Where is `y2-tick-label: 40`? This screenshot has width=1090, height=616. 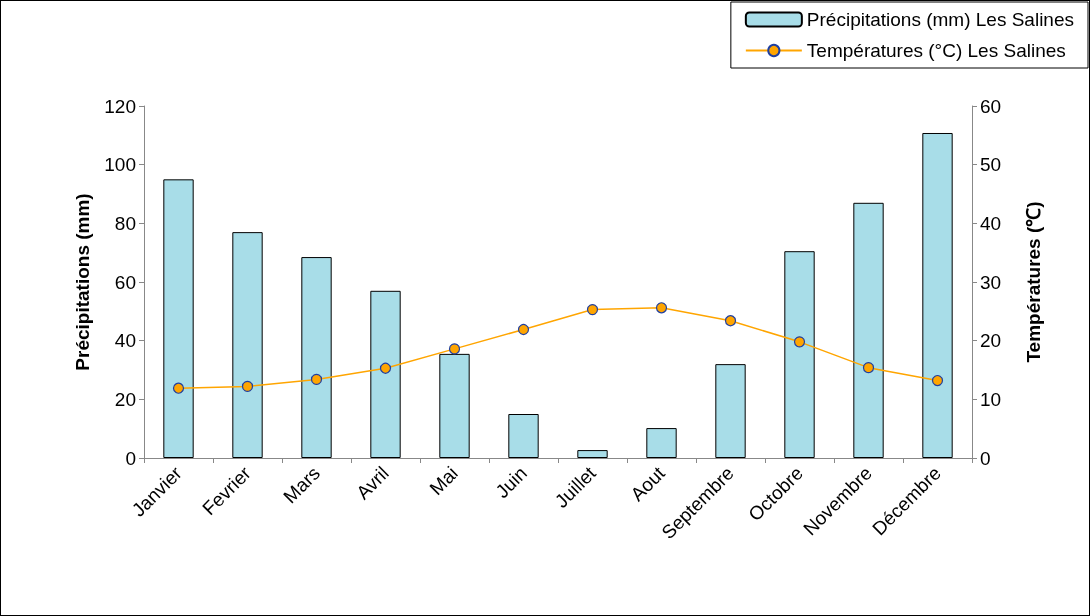 y2-tick-label: 40 is located at coordinates (991, 223).